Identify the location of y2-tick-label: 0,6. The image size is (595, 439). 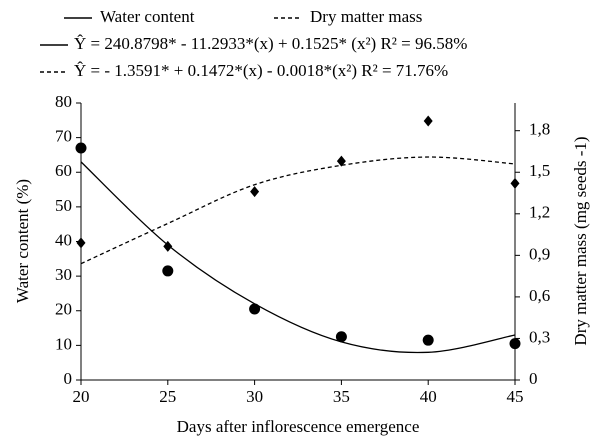
(539, 295).